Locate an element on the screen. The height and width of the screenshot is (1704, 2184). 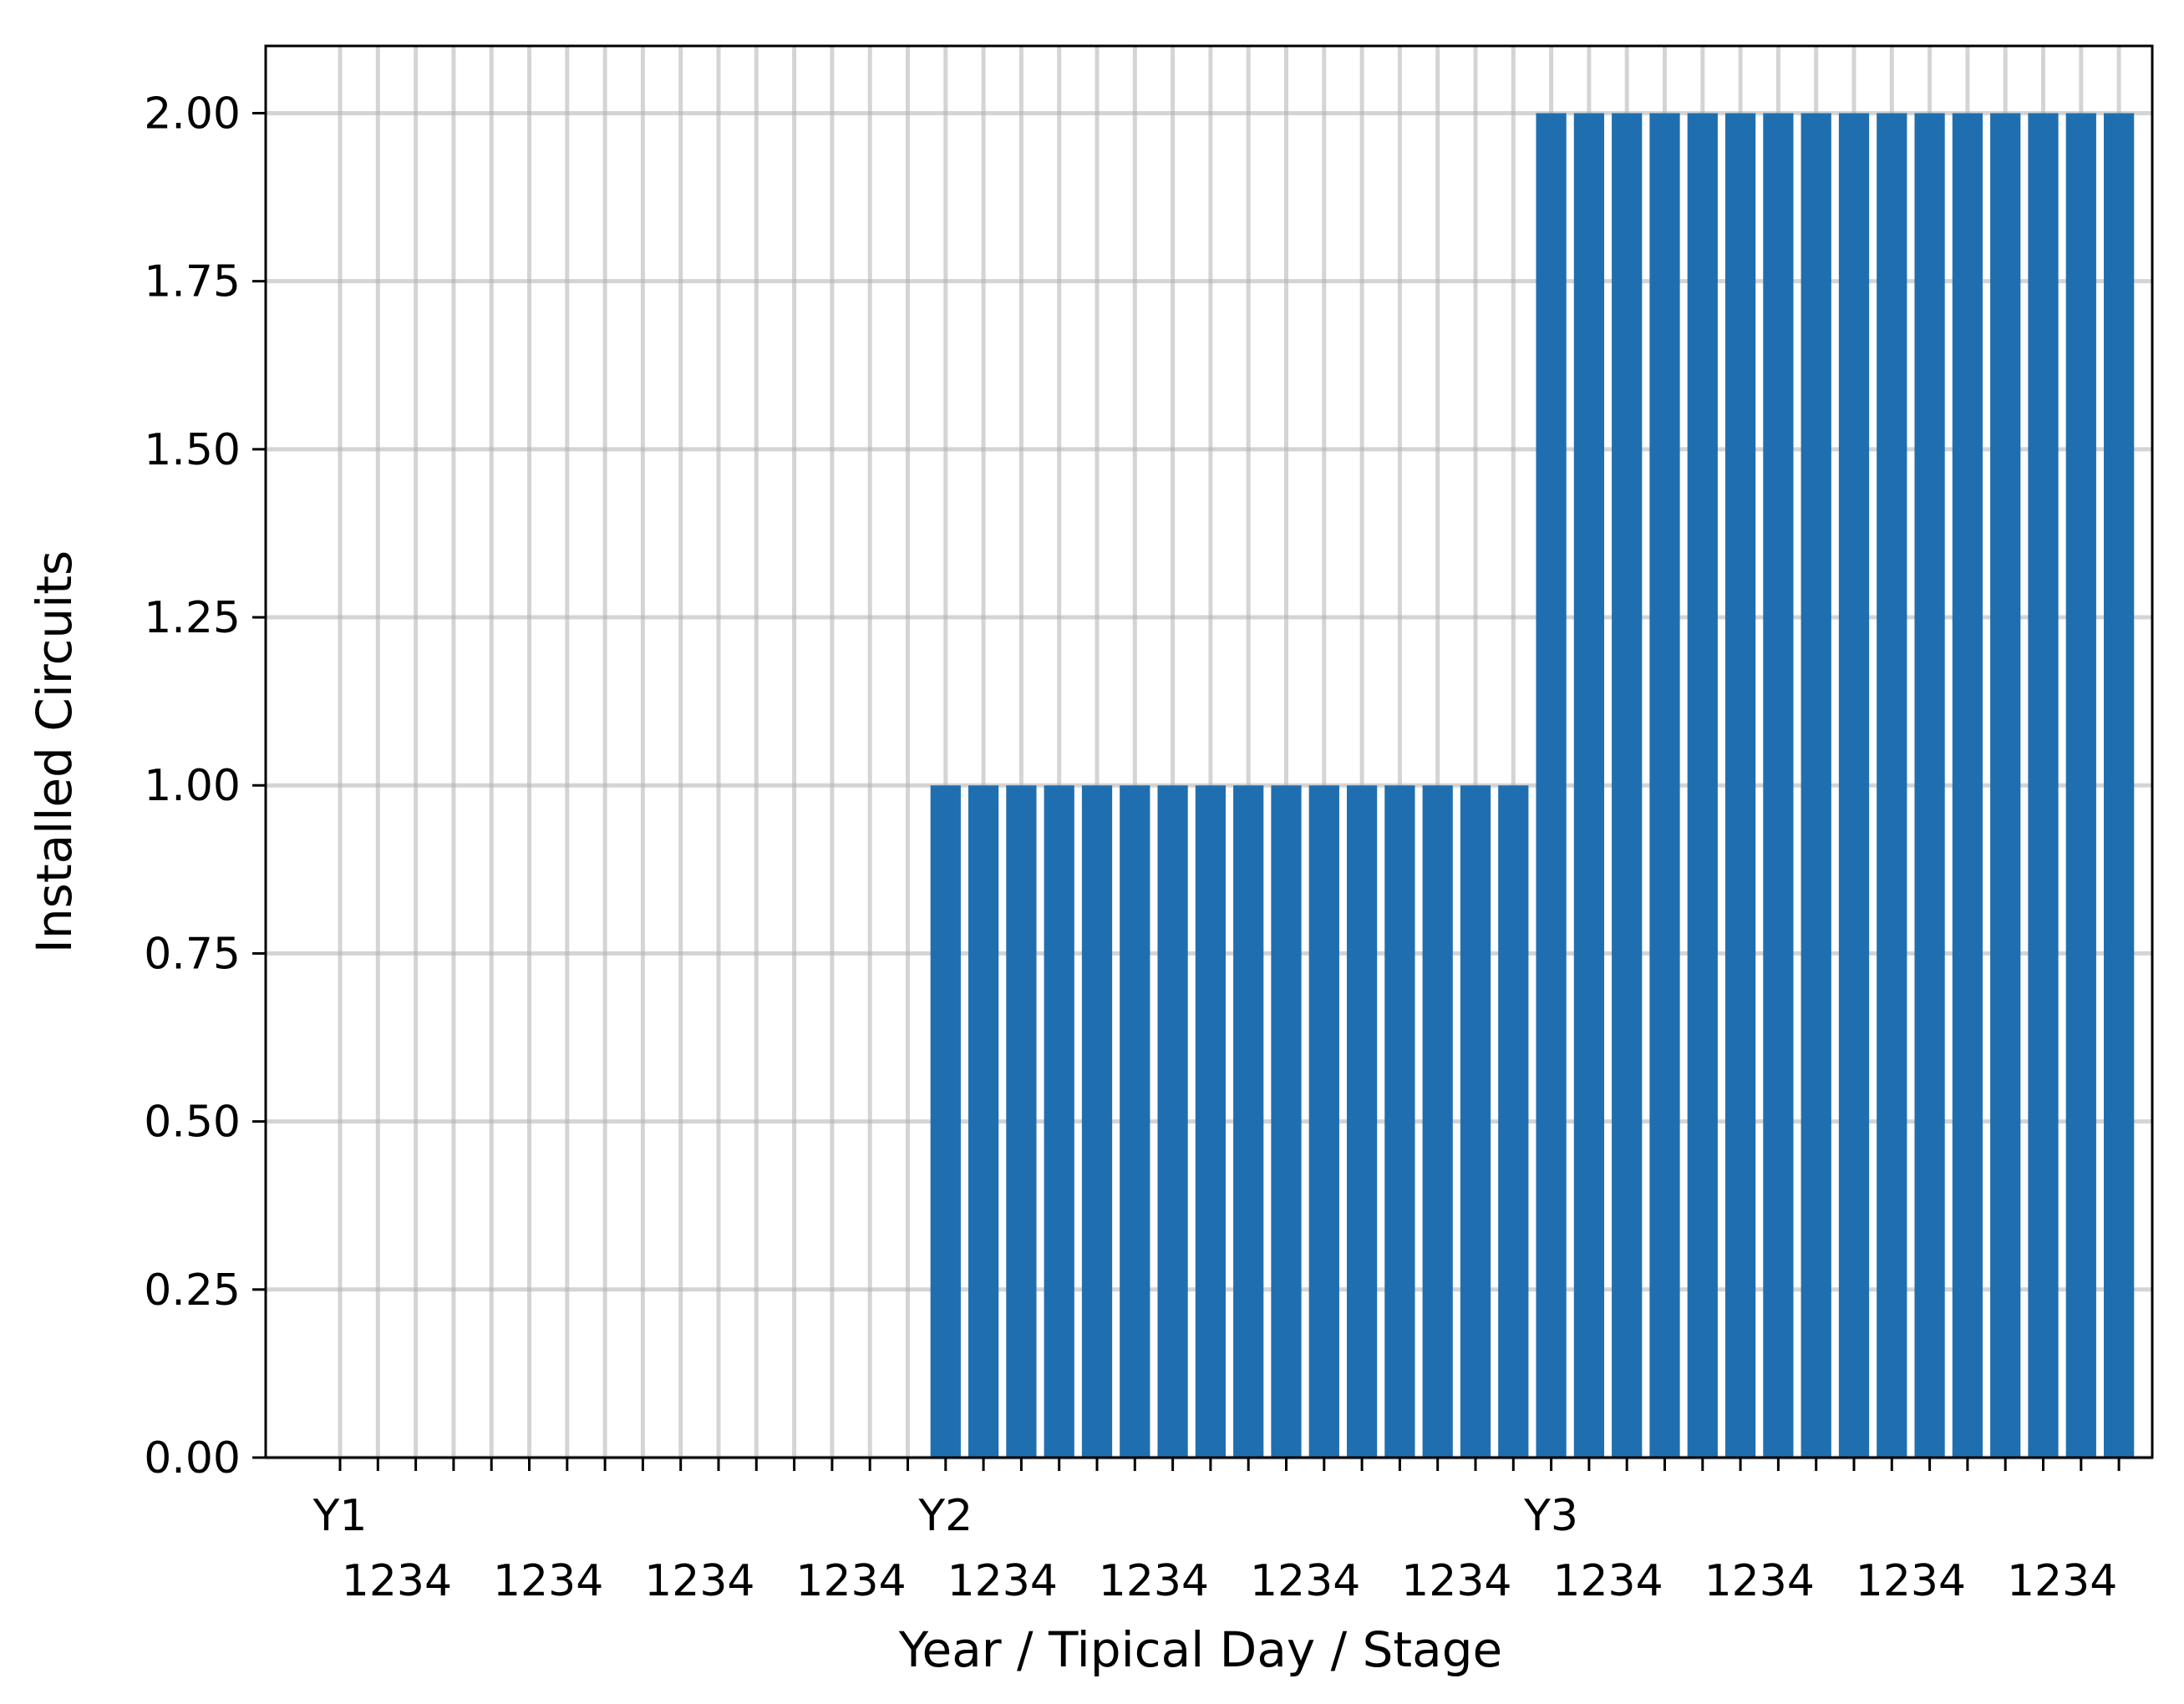
y-tick-label: 0.25 is located at coordinates (192, 1290).